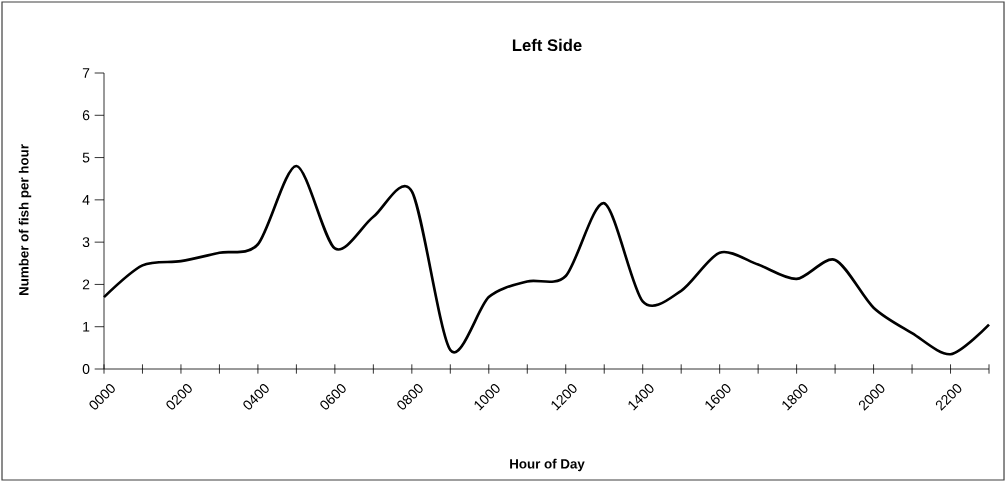 The image size is (1006, 482). I want to click on y-tick-label: 4, so click(86, 200).